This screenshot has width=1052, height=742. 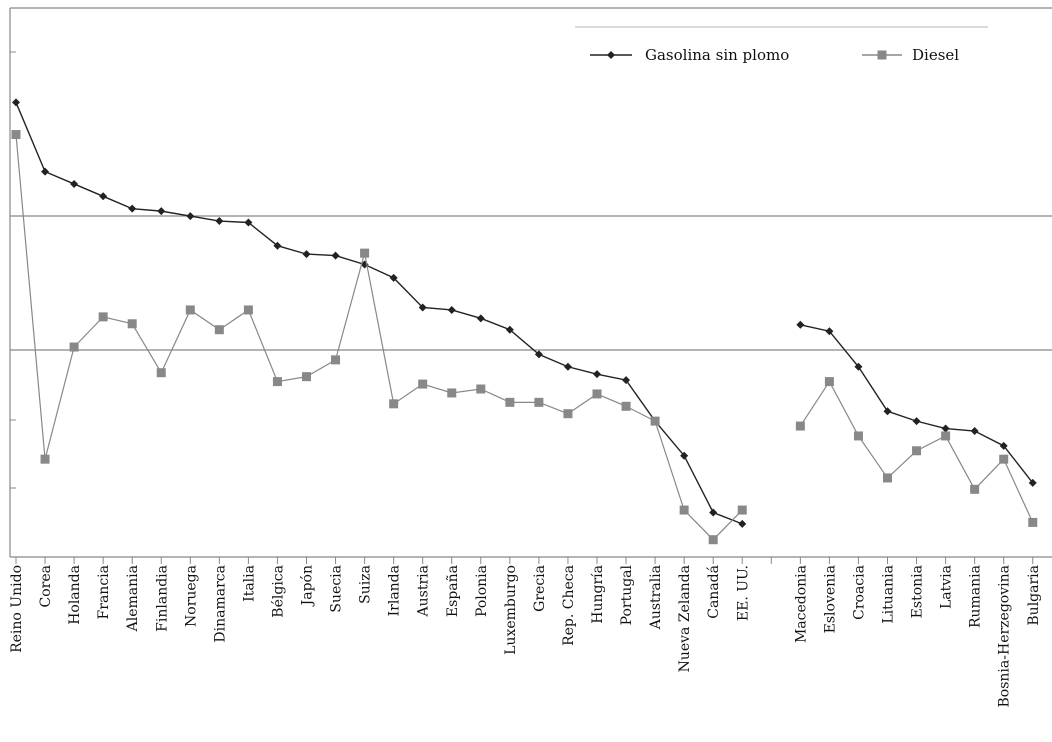 What do you see at coordinates (714, 592) in the screenshot?
I see `x-tick-label: Canadá` at bounding box center [714, 592].